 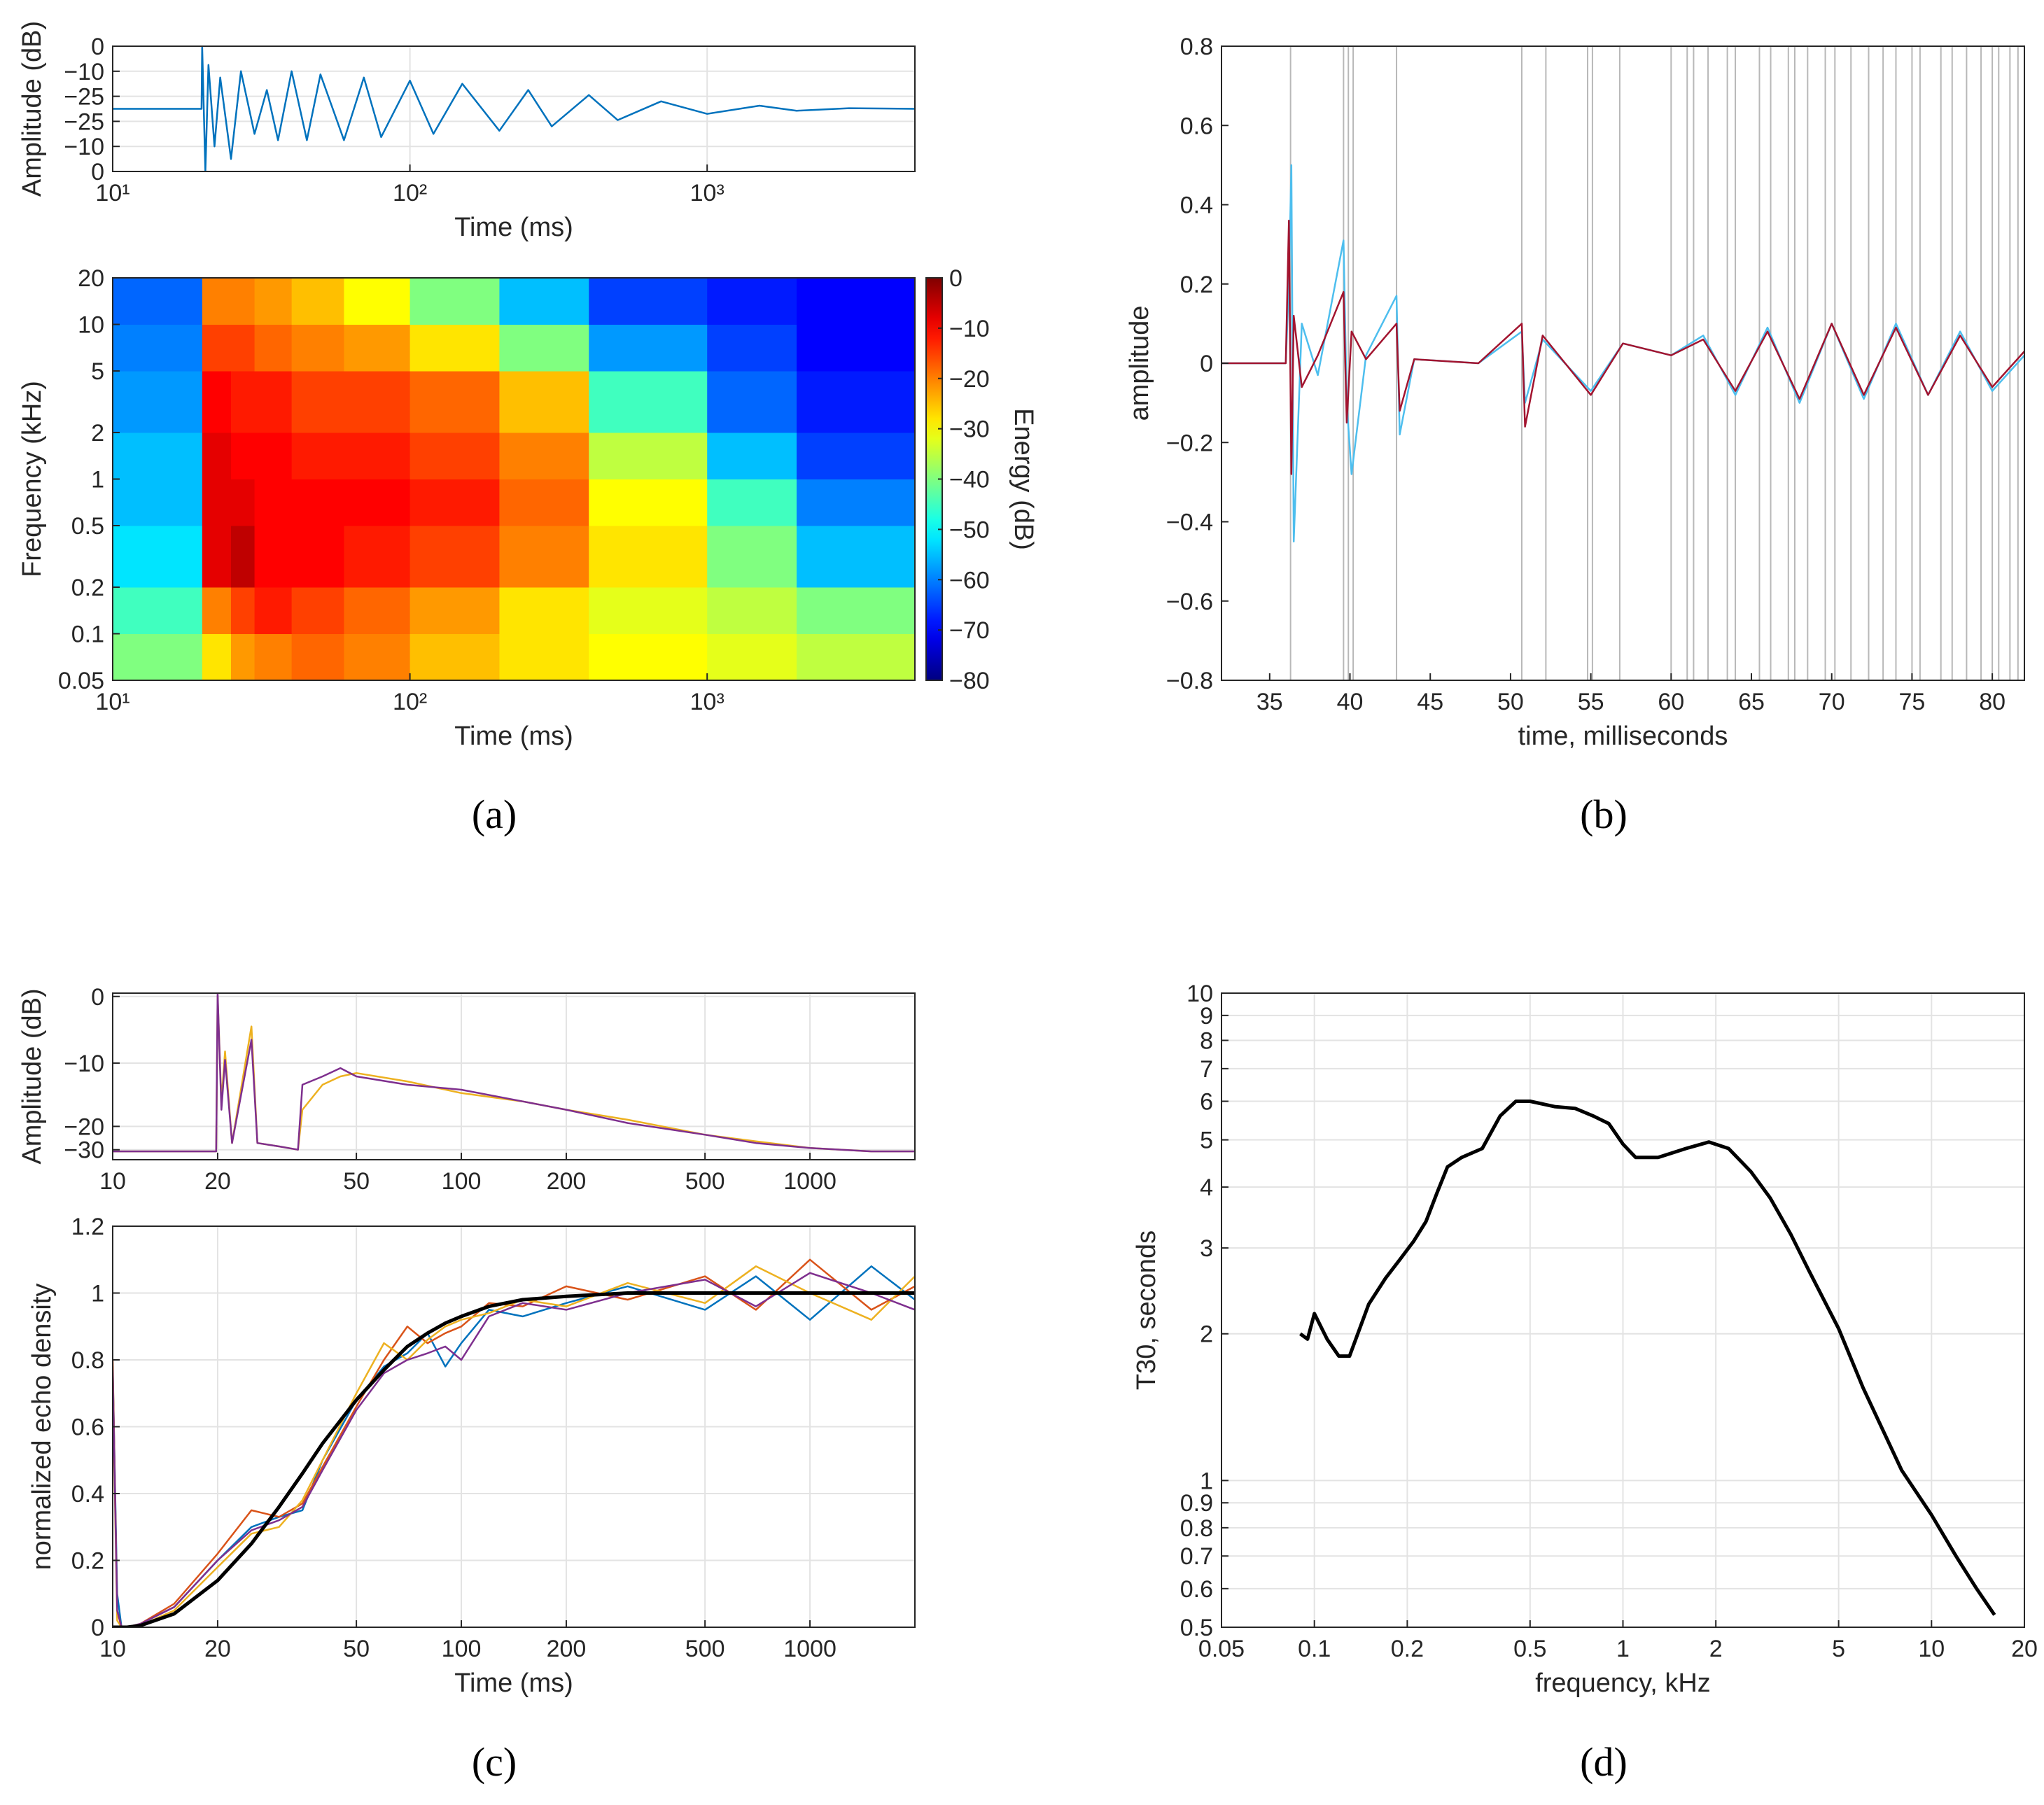 What do you see at coordinates (1206, 1141) in the screenshot?
I see `y-tick-label: 5` at bounding box center [1206, 1141].